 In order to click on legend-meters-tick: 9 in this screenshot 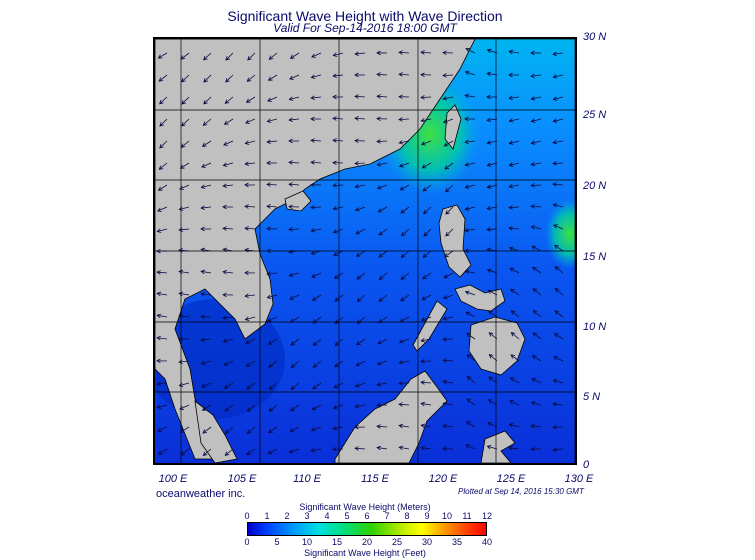, I will do `click(427, 516)`.